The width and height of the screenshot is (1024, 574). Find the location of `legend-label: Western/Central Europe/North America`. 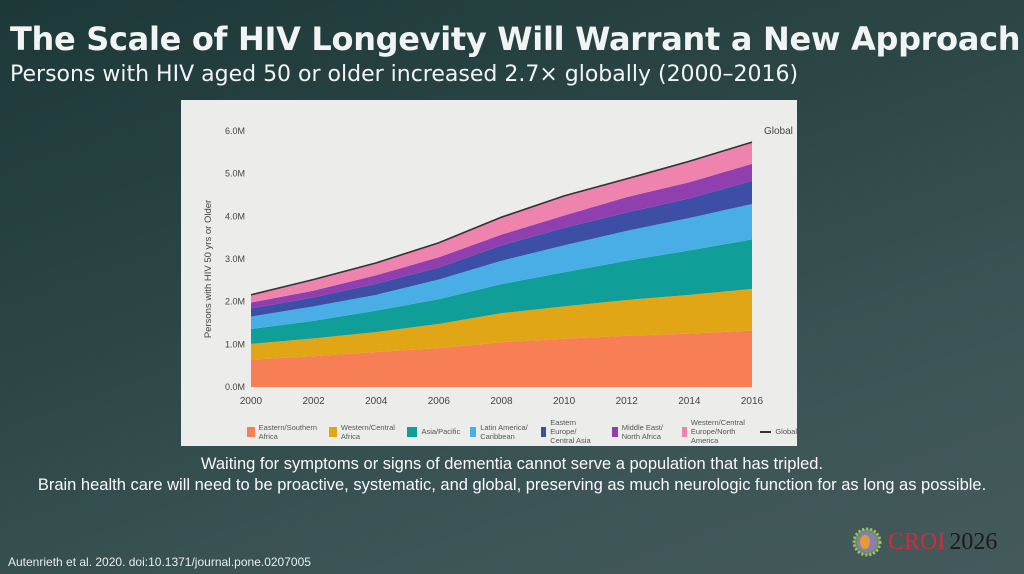

legend-label: Western/Central Europe/North America is located at coordinates (717, 431).